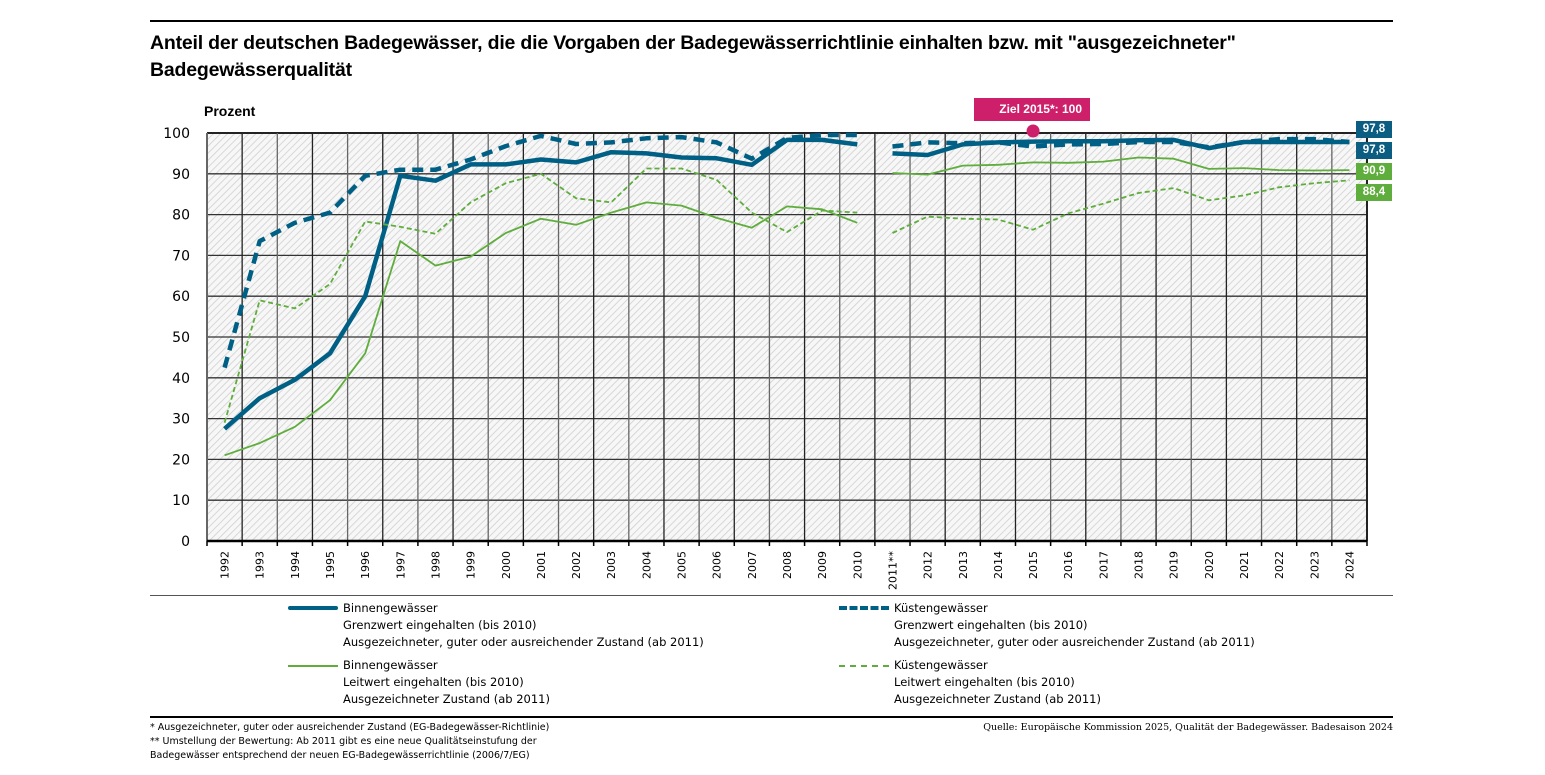  What do you see at coordinates (1032, 109) in the screenshot?
I see `target-annotation: Ziel 2015*: 100` at bounding box center [1032, 109].